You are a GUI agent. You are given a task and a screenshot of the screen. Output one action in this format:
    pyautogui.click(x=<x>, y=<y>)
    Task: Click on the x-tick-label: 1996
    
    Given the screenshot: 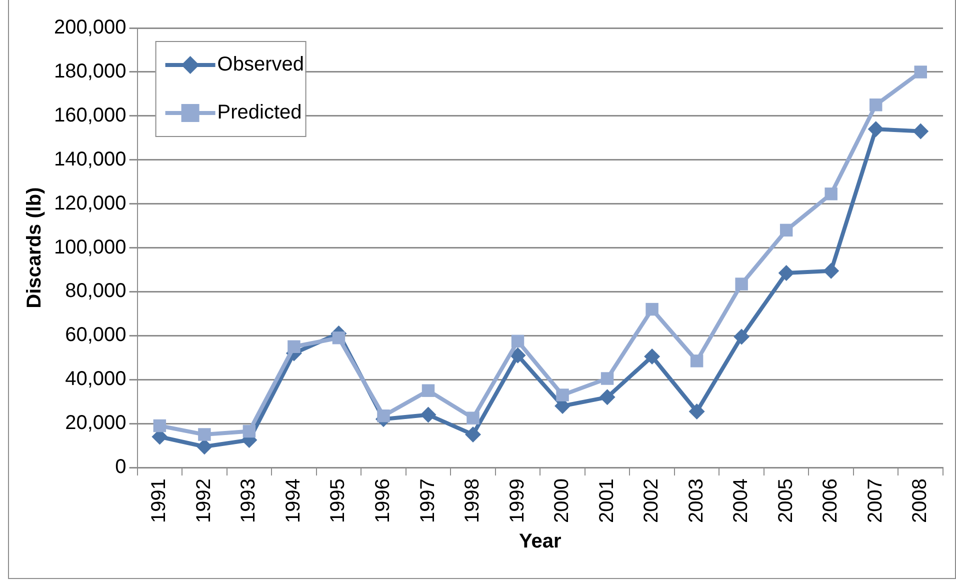 What is the action you would take?
    pyautogui.click(x=383, y=501)
    